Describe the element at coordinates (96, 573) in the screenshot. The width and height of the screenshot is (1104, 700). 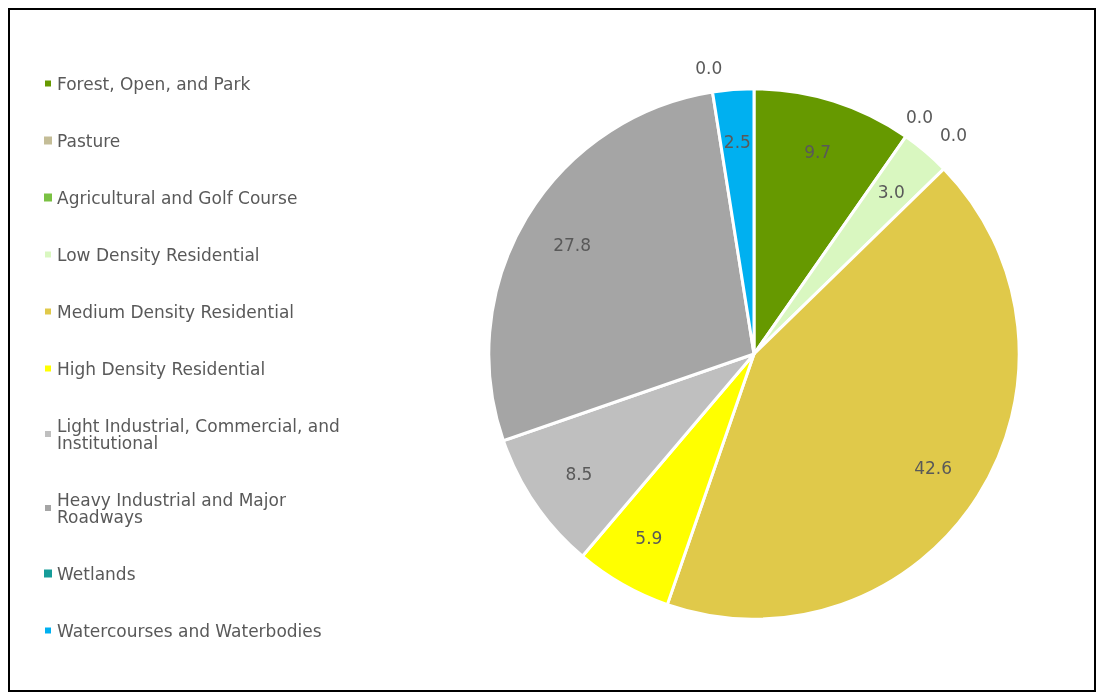
I see `legend-label: Wetlands` at that location.